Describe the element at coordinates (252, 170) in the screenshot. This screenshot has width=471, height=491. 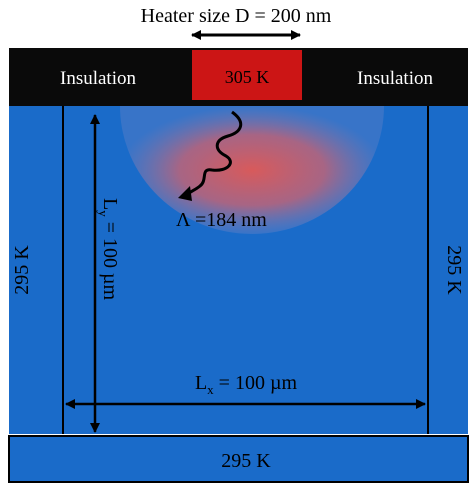
I see `hot-spot` at that location.